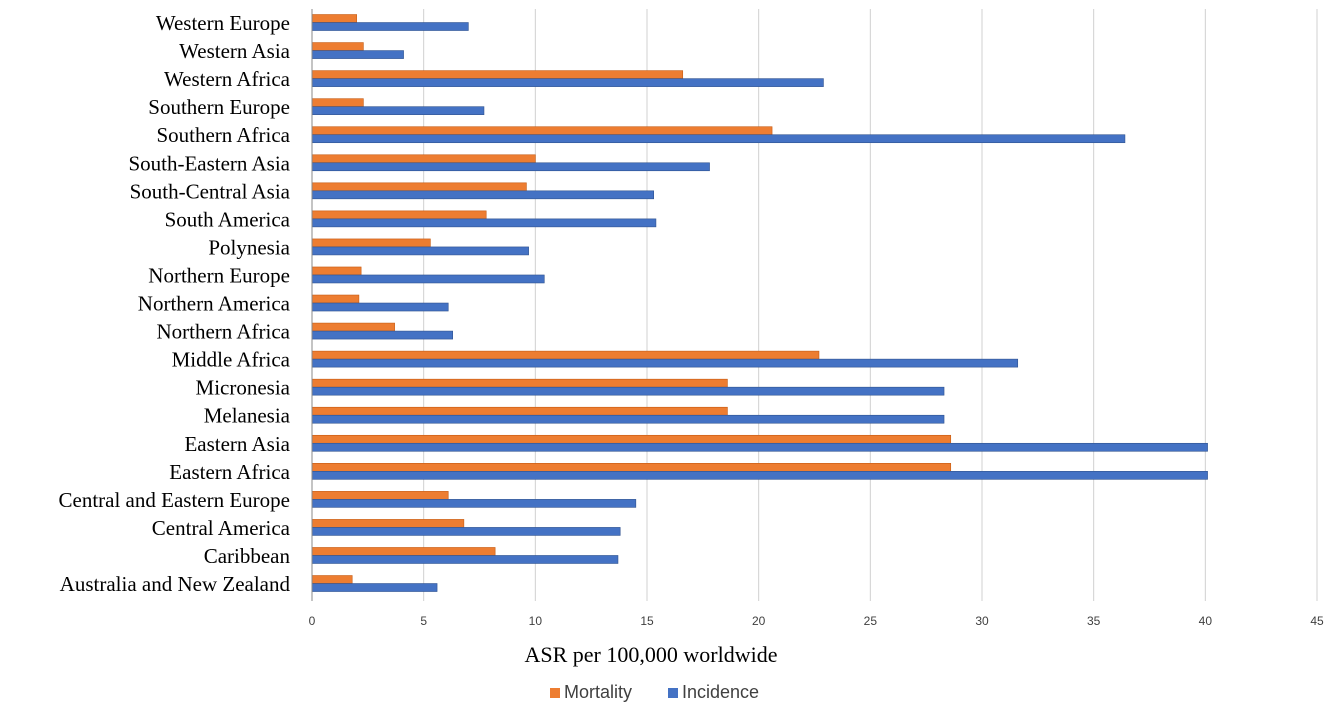 This screenshot has width=1337, height=708. Describe the element at coordinates (673, 693) in the screenshot. I see `legend-swatch-incidence` at that location.